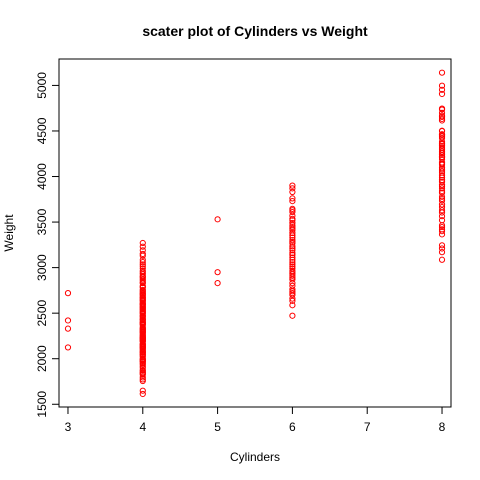  What do you see at coordinates (42, 312) in the screenshot?
I see `y-tick-label: 2500` at bounding box center [42, 312].